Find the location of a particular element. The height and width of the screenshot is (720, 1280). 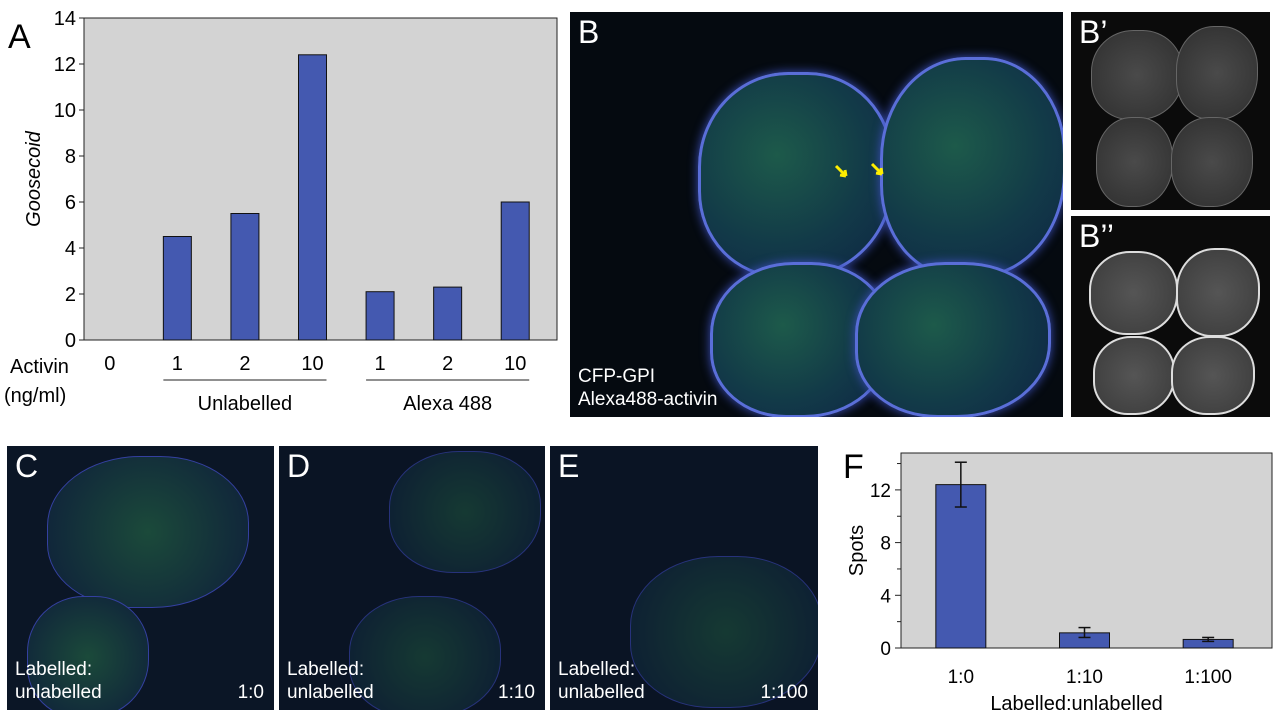

y-tick-label: 14 is located at coordinates (65, 19).